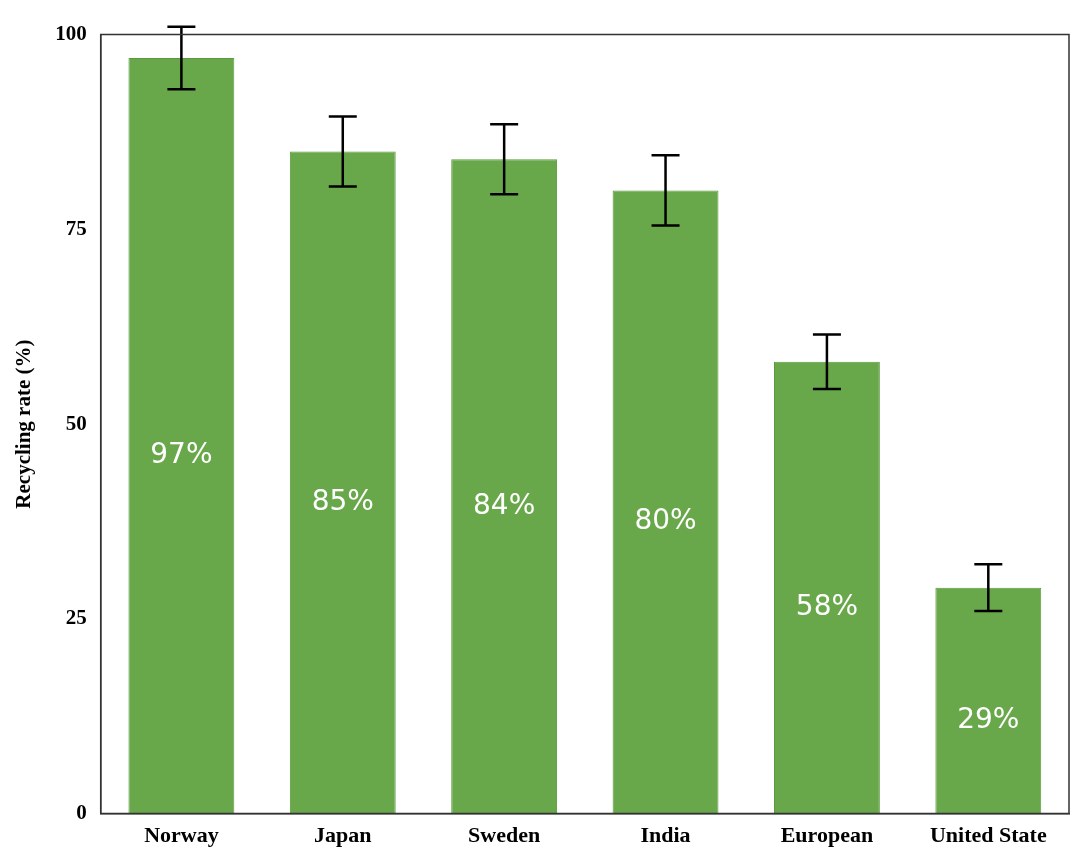 The image size is (1085, 868). I want to click on y-tick-label: 25, so click(76, 617).